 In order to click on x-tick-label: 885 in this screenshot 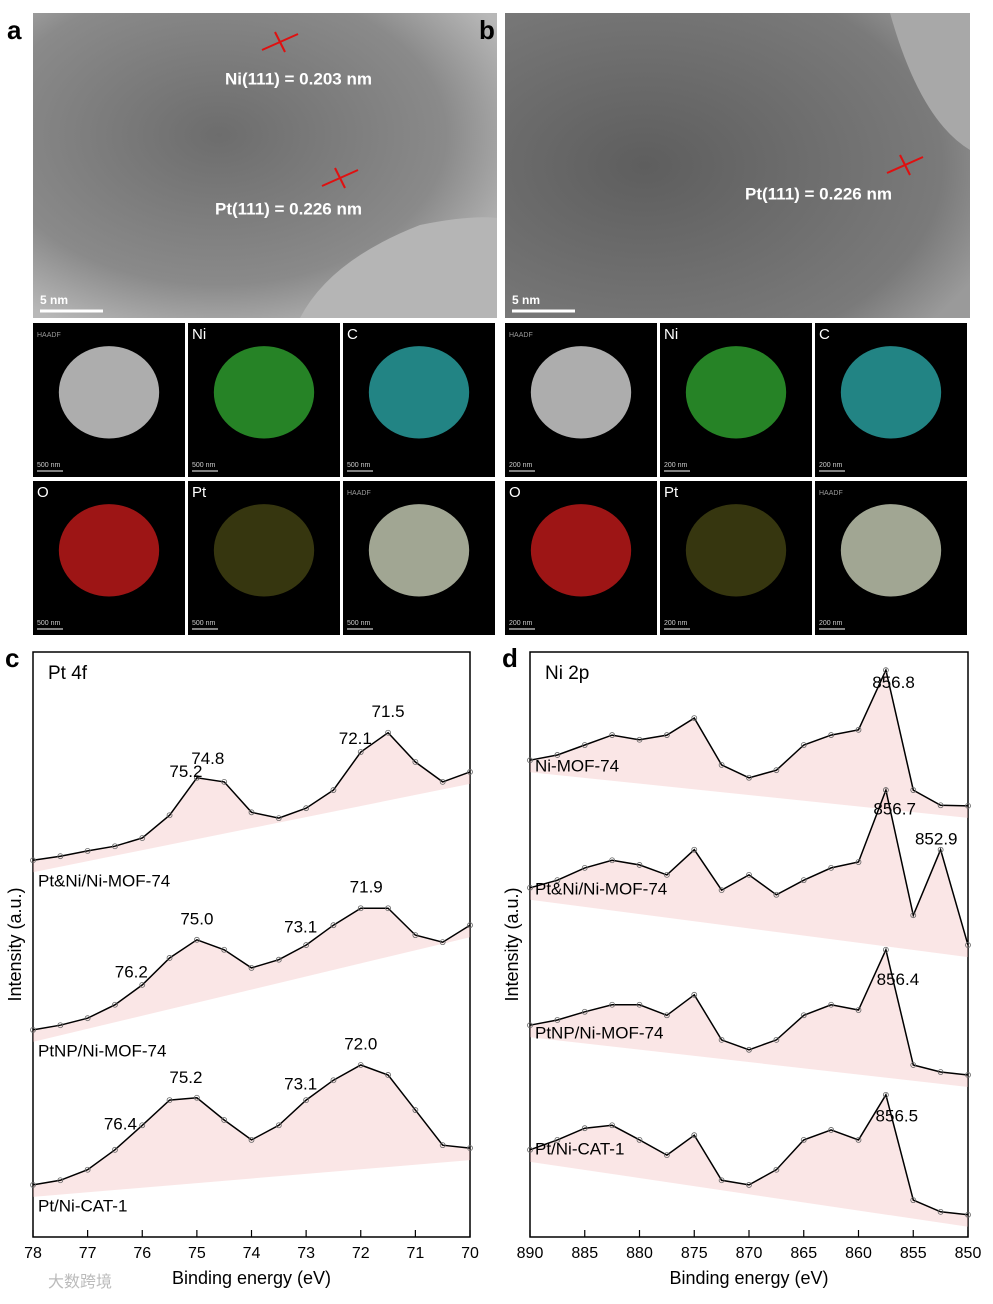, I will do `click(584, 1253)`.